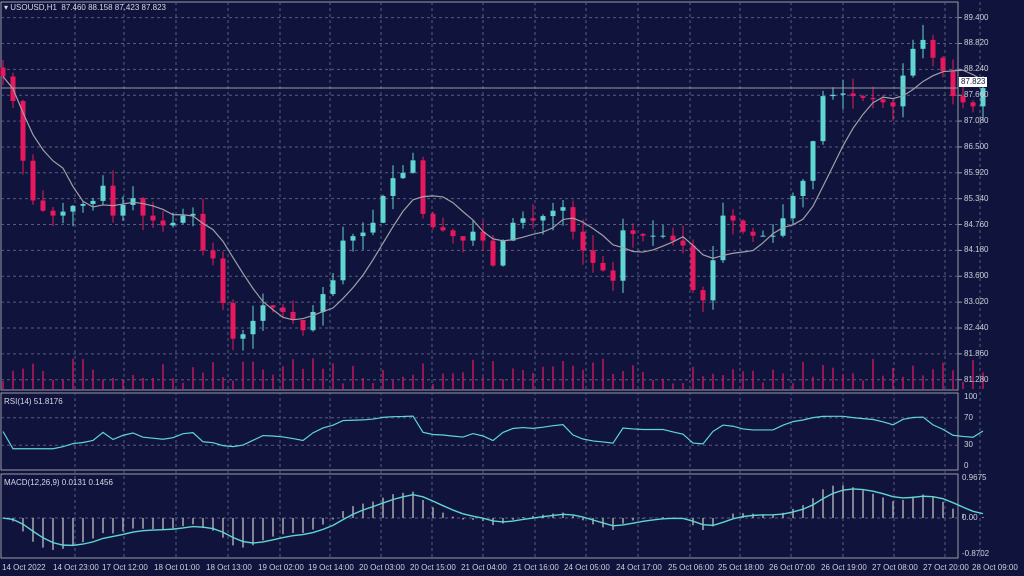 Image resolution: width=1024 pixels, height=576 pixels. Describe the element at coordinates (970, 517) in the screenshot. I see `macd-axis-label: 0.00` at that location.